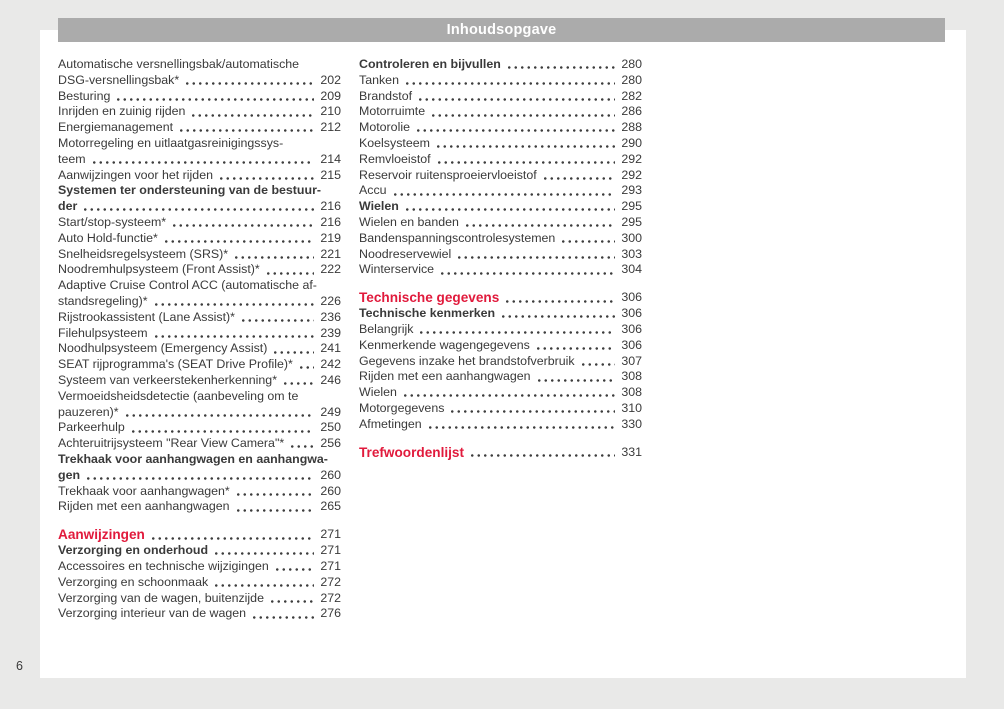 This screenshot has width=1004, height=709. What do you see at coordinates (500, 175) in the screenshot?
I see `toc-entry: Reservoir ruitensproeiervloeistof 292` at bounding box center [500, 175].